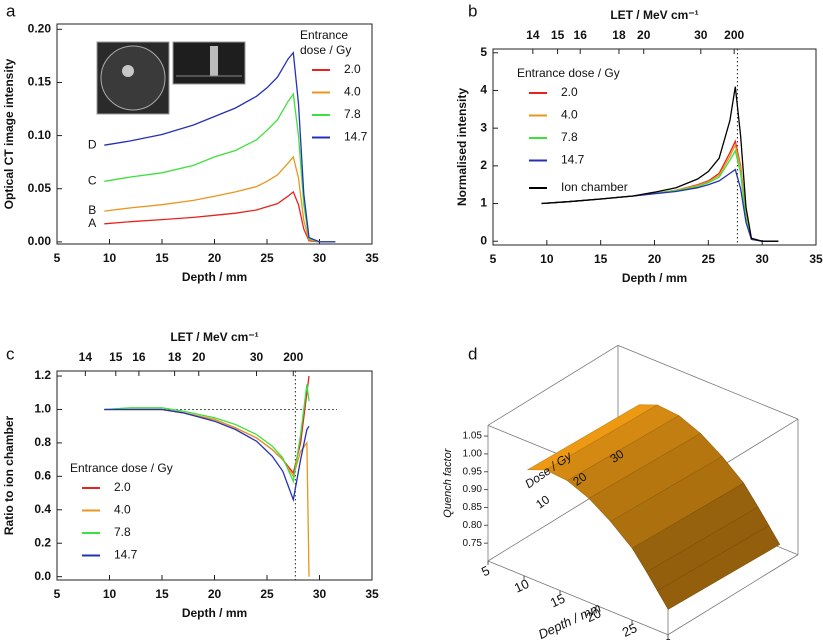  I want to click on x-tick-label: 10, so click(110, 594).